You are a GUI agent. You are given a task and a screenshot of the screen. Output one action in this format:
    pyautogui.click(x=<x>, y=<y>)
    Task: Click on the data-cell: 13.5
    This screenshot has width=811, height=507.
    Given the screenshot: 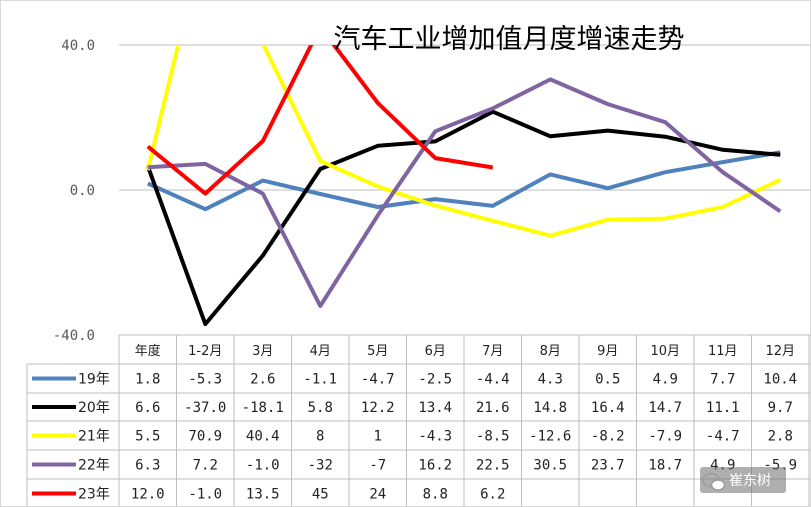 What is the action you would take?
    pyautogui.click(x=263, y=495)
    